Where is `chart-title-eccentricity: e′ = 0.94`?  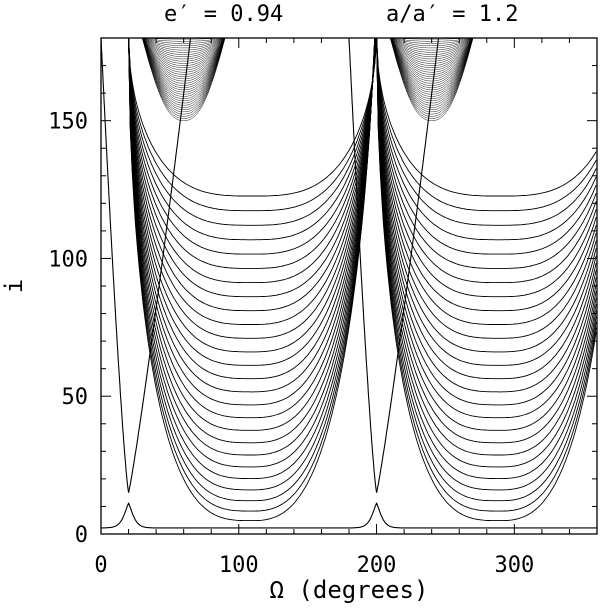
chart-title-eccentricity: e′ = 0.94 is located at coordinates (224, 14).